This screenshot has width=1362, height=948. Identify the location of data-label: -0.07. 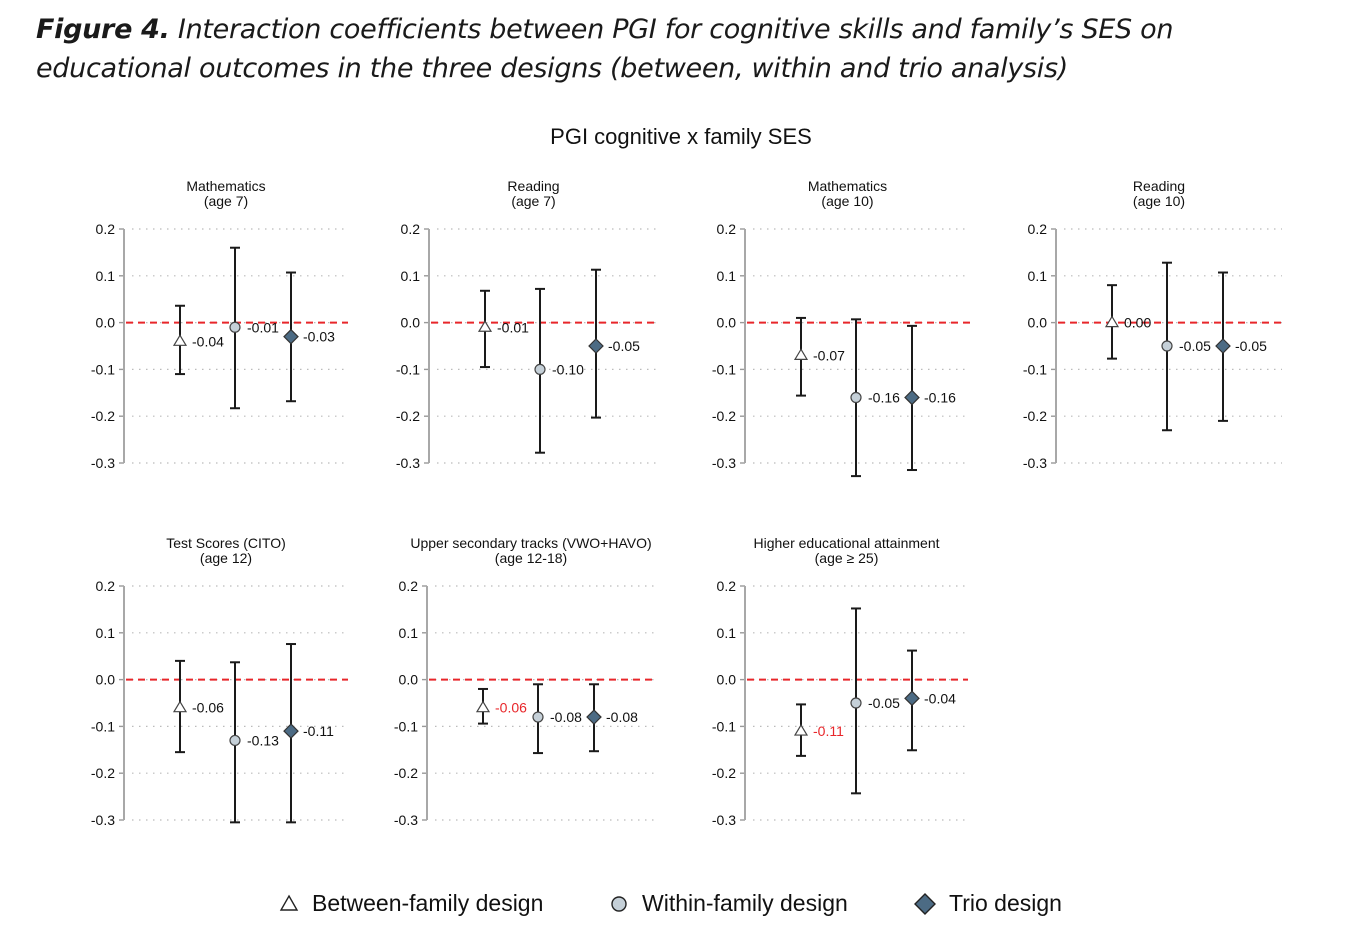
(829, 355).